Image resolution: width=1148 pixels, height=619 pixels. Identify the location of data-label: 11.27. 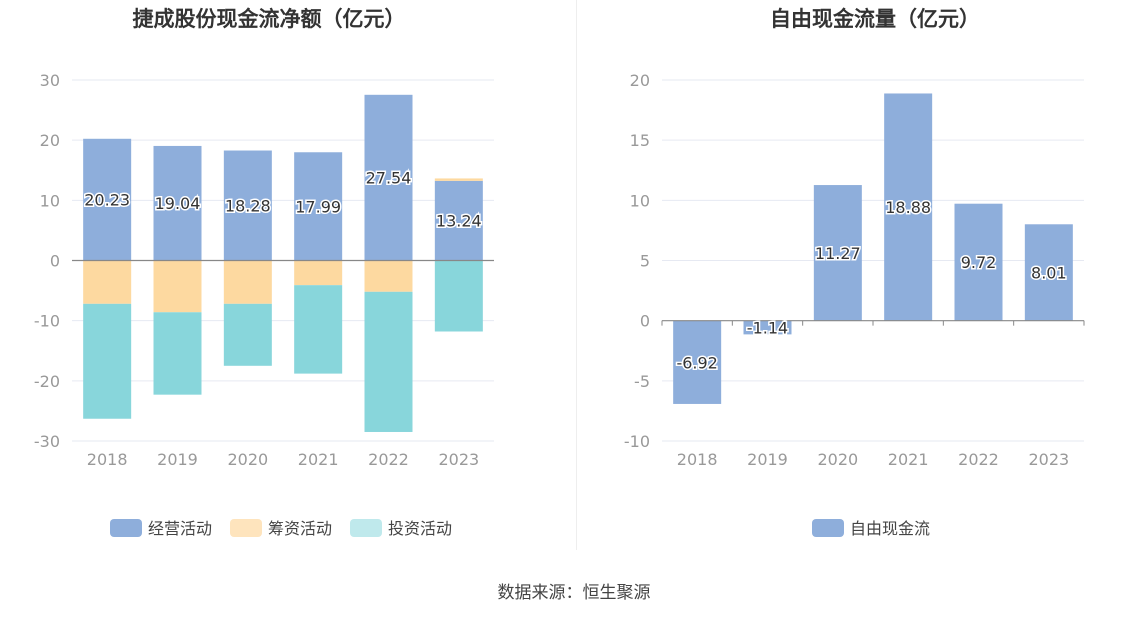
(838, 253).